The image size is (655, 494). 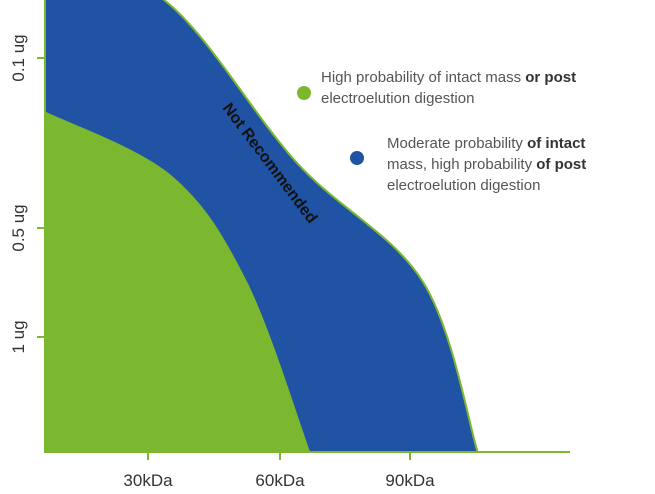 What do you see at coordinates (457, 143) in the screenshot?
I see `legend-blue-text-1: Moderate probability` at bounding box center [457, 143].